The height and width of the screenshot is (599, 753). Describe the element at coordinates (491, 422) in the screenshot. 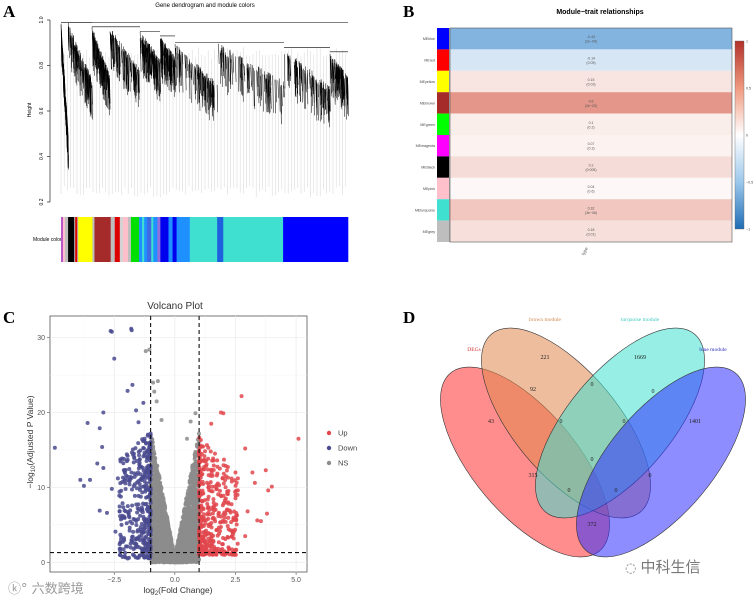

I see `venn-region-count: 43` at that location.